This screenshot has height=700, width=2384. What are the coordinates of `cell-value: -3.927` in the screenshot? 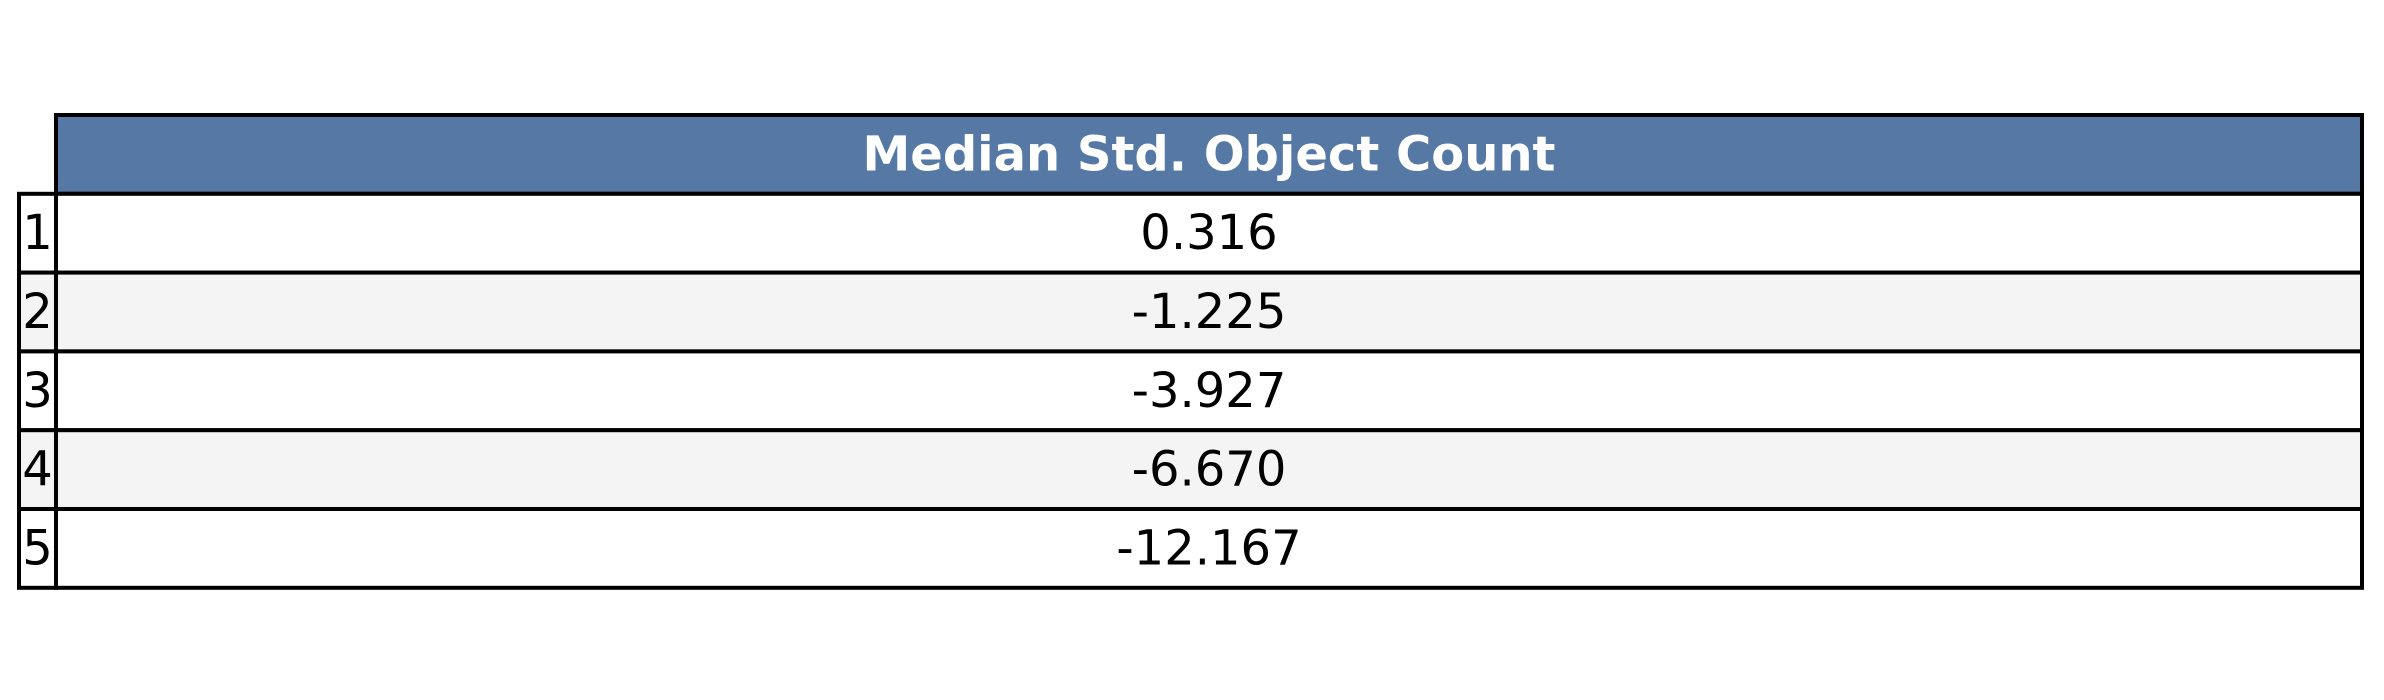 It's located at (1209, 391).